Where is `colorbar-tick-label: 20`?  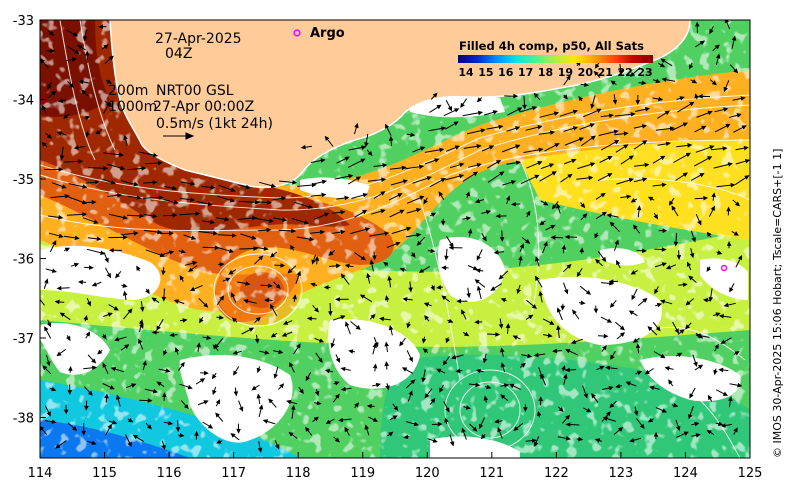 colorbar-tick-label: 20 is located at coordinates (586, 72).